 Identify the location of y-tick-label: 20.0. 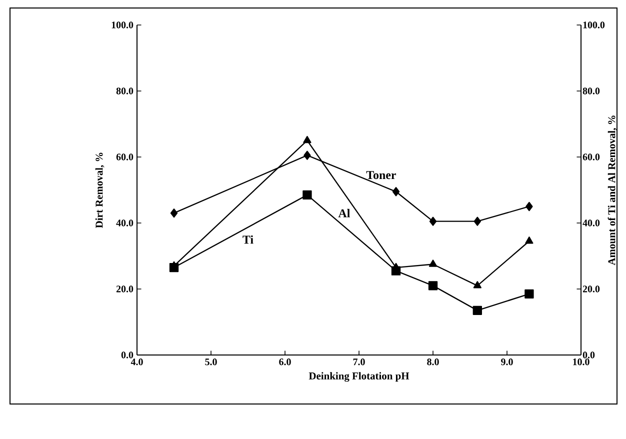
(125, 289).